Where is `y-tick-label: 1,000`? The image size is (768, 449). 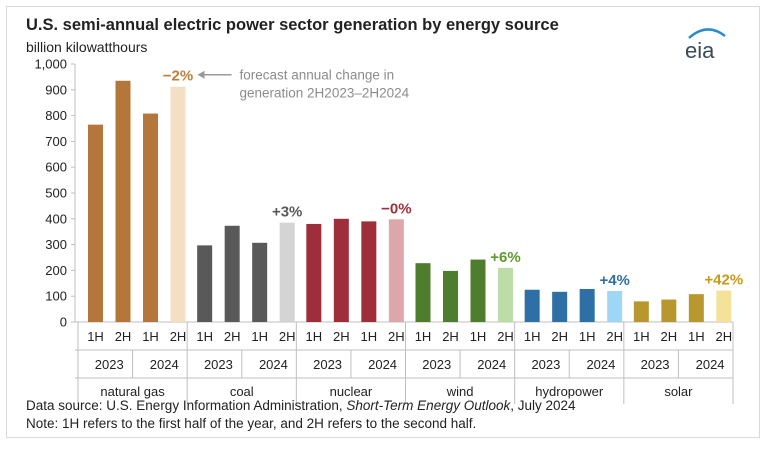
y-tick-label: 1,000 is located at coordinates (50, 64).